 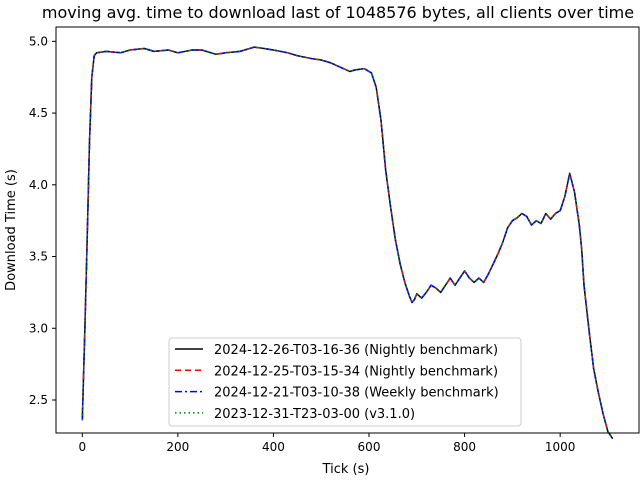 What do you see at coordinates (356, 350) in the screenshot?
I see `legend-label: 2024-12-26-T03-16-36 (Nightly benchmark)` at bounding box center [356, 350].